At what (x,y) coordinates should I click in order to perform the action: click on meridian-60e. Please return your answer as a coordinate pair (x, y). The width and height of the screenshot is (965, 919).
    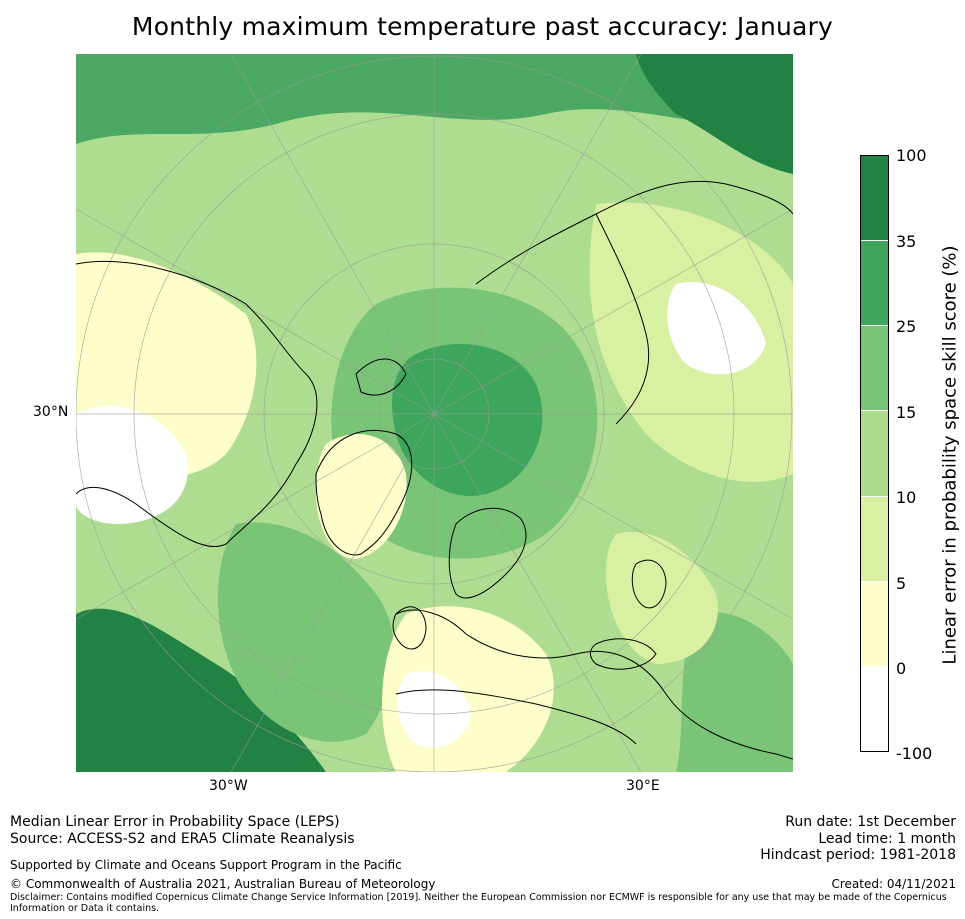
    Looking at the image, I should click on (613, 516).